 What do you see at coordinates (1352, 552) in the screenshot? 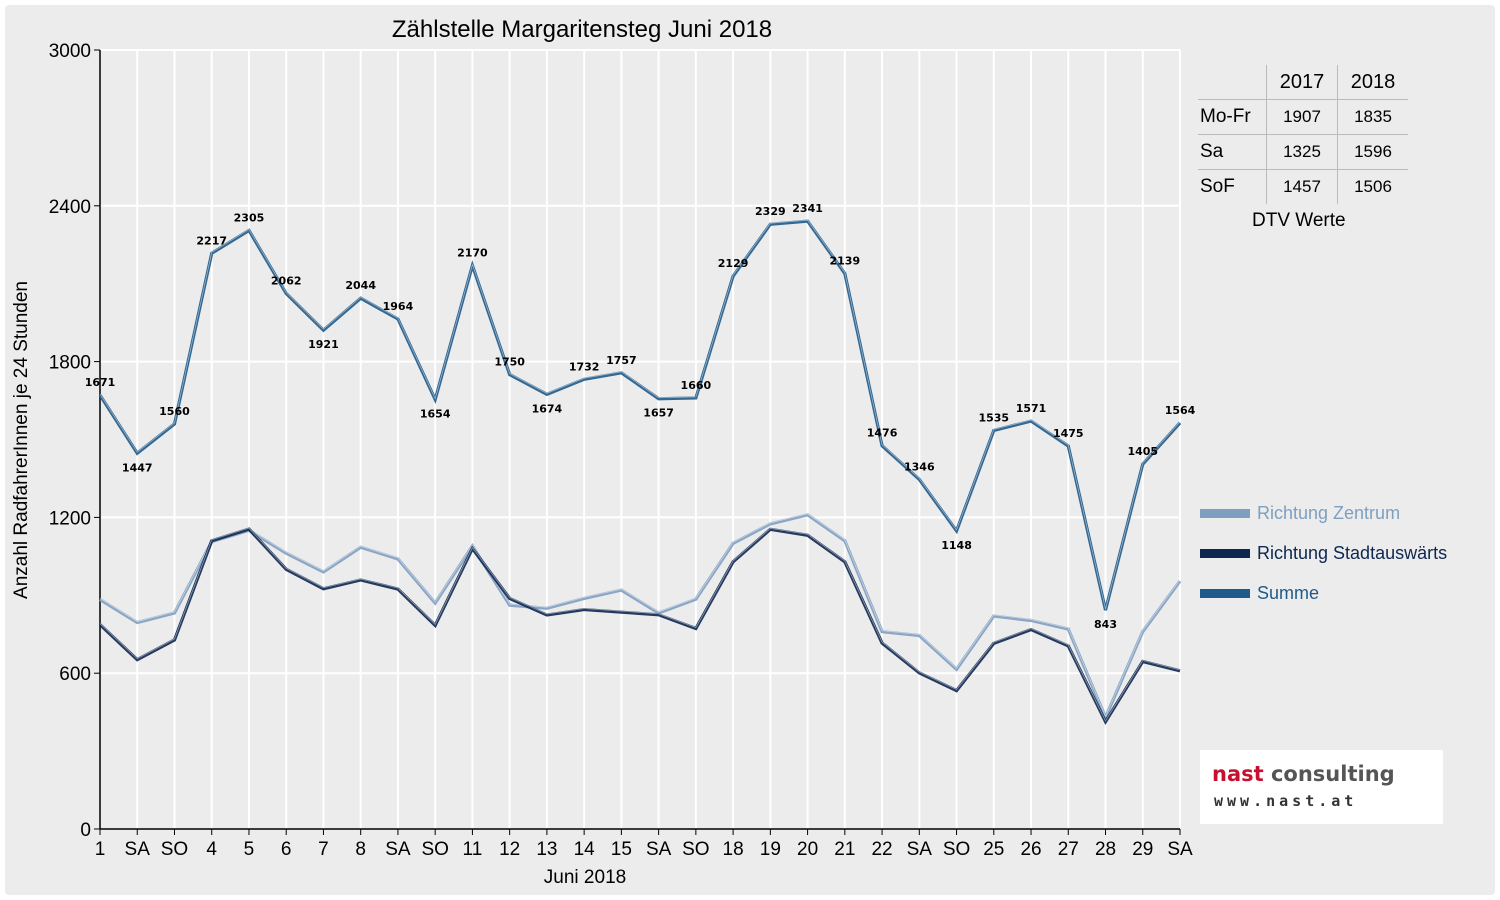
I see `legend-label: Richtung Stadtauswärts` at bounding box center [1352, 552].